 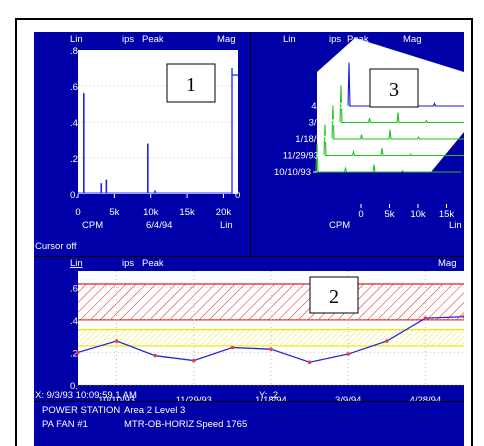 What do you see at coordinates (74, 51) in the screenshot?
I see `p1-ytick: .8` at bounding box center [74, 51].